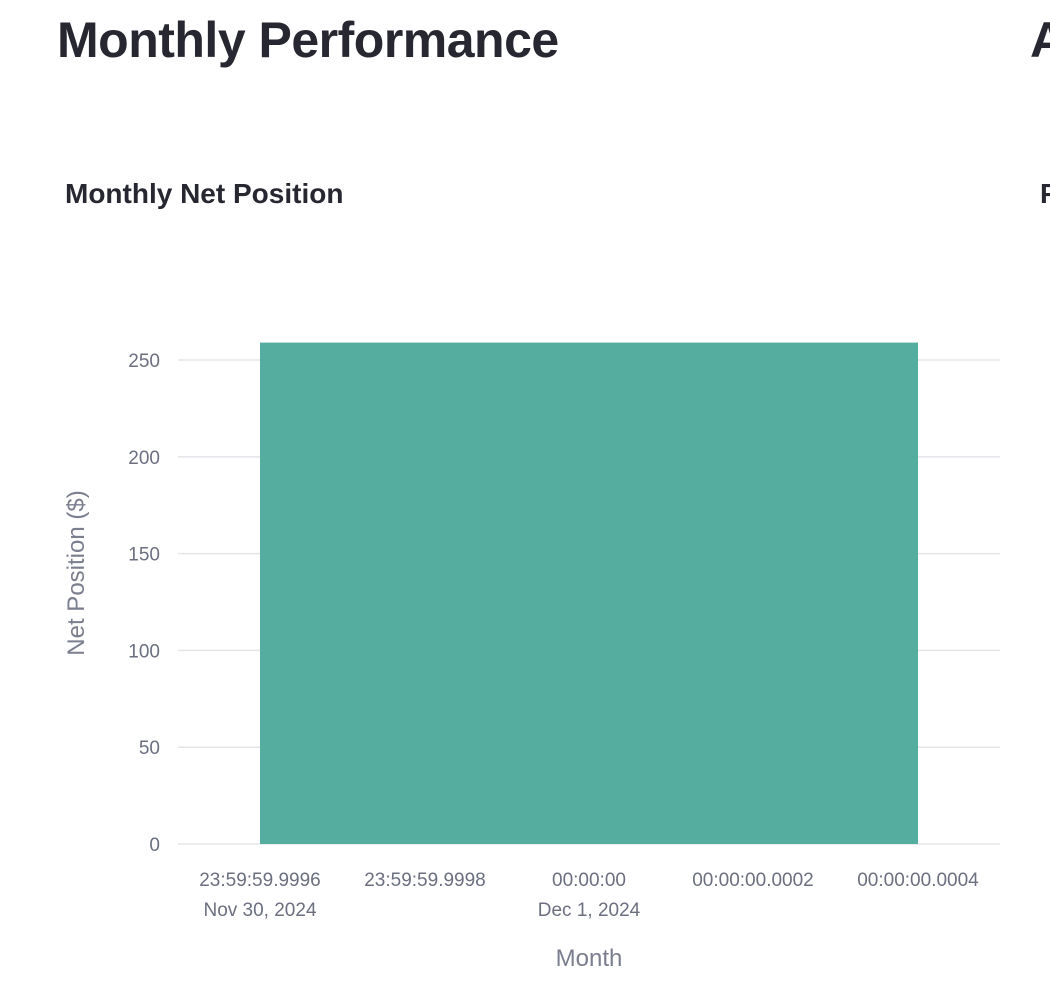  Describe the element at coordinates (1040, 40) in the screenshot. I see `next-section-title-fragment: A` at that location.